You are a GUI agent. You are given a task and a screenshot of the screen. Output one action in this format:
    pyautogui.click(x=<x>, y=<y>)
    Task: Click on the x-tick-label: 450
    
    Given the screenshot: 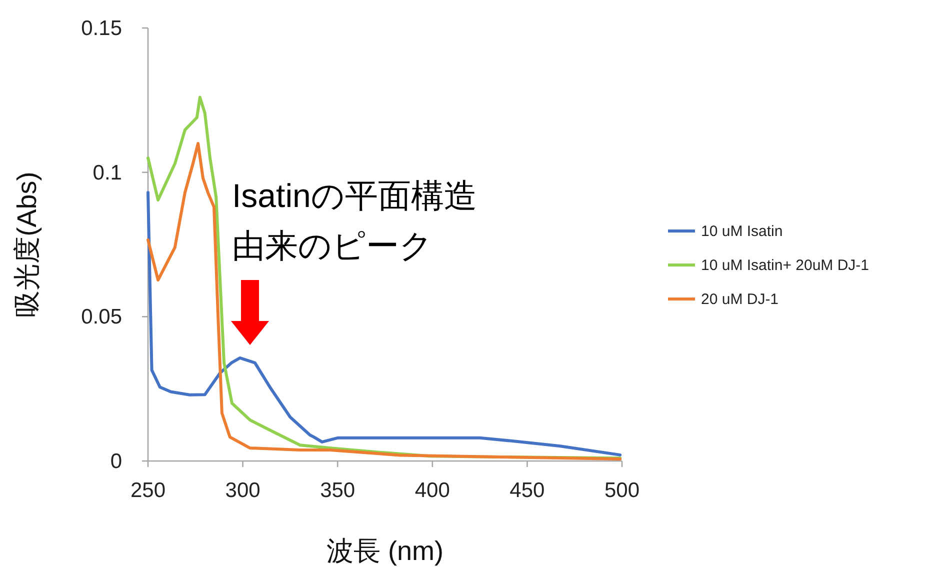 What is the action you would take?
    pyautogui.click(x=527, y=490)
    